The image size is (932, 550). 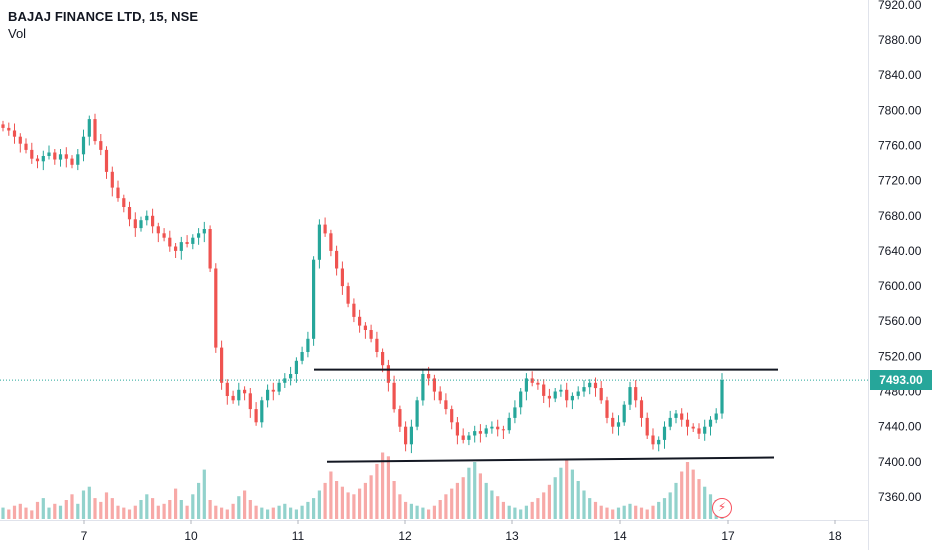 I want to click on price-tick-label: 7880.00, so click(x=900, y=40).